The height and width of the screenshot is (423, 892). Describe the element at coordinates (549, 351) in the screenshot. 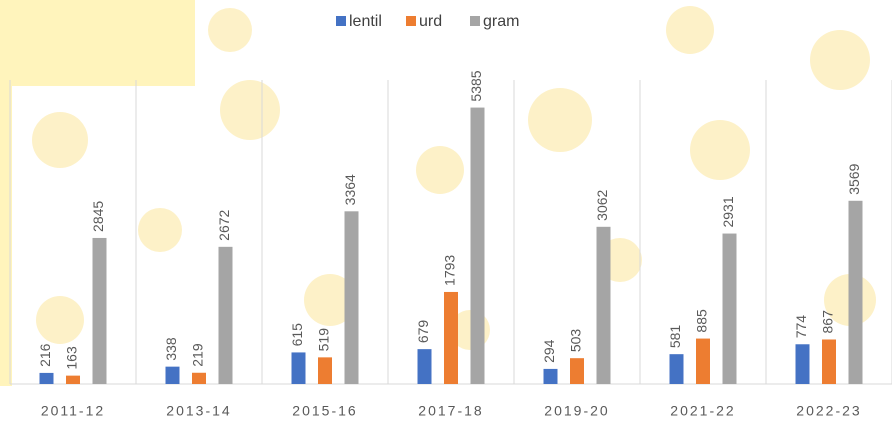

I see `data-label: 294` at that location.